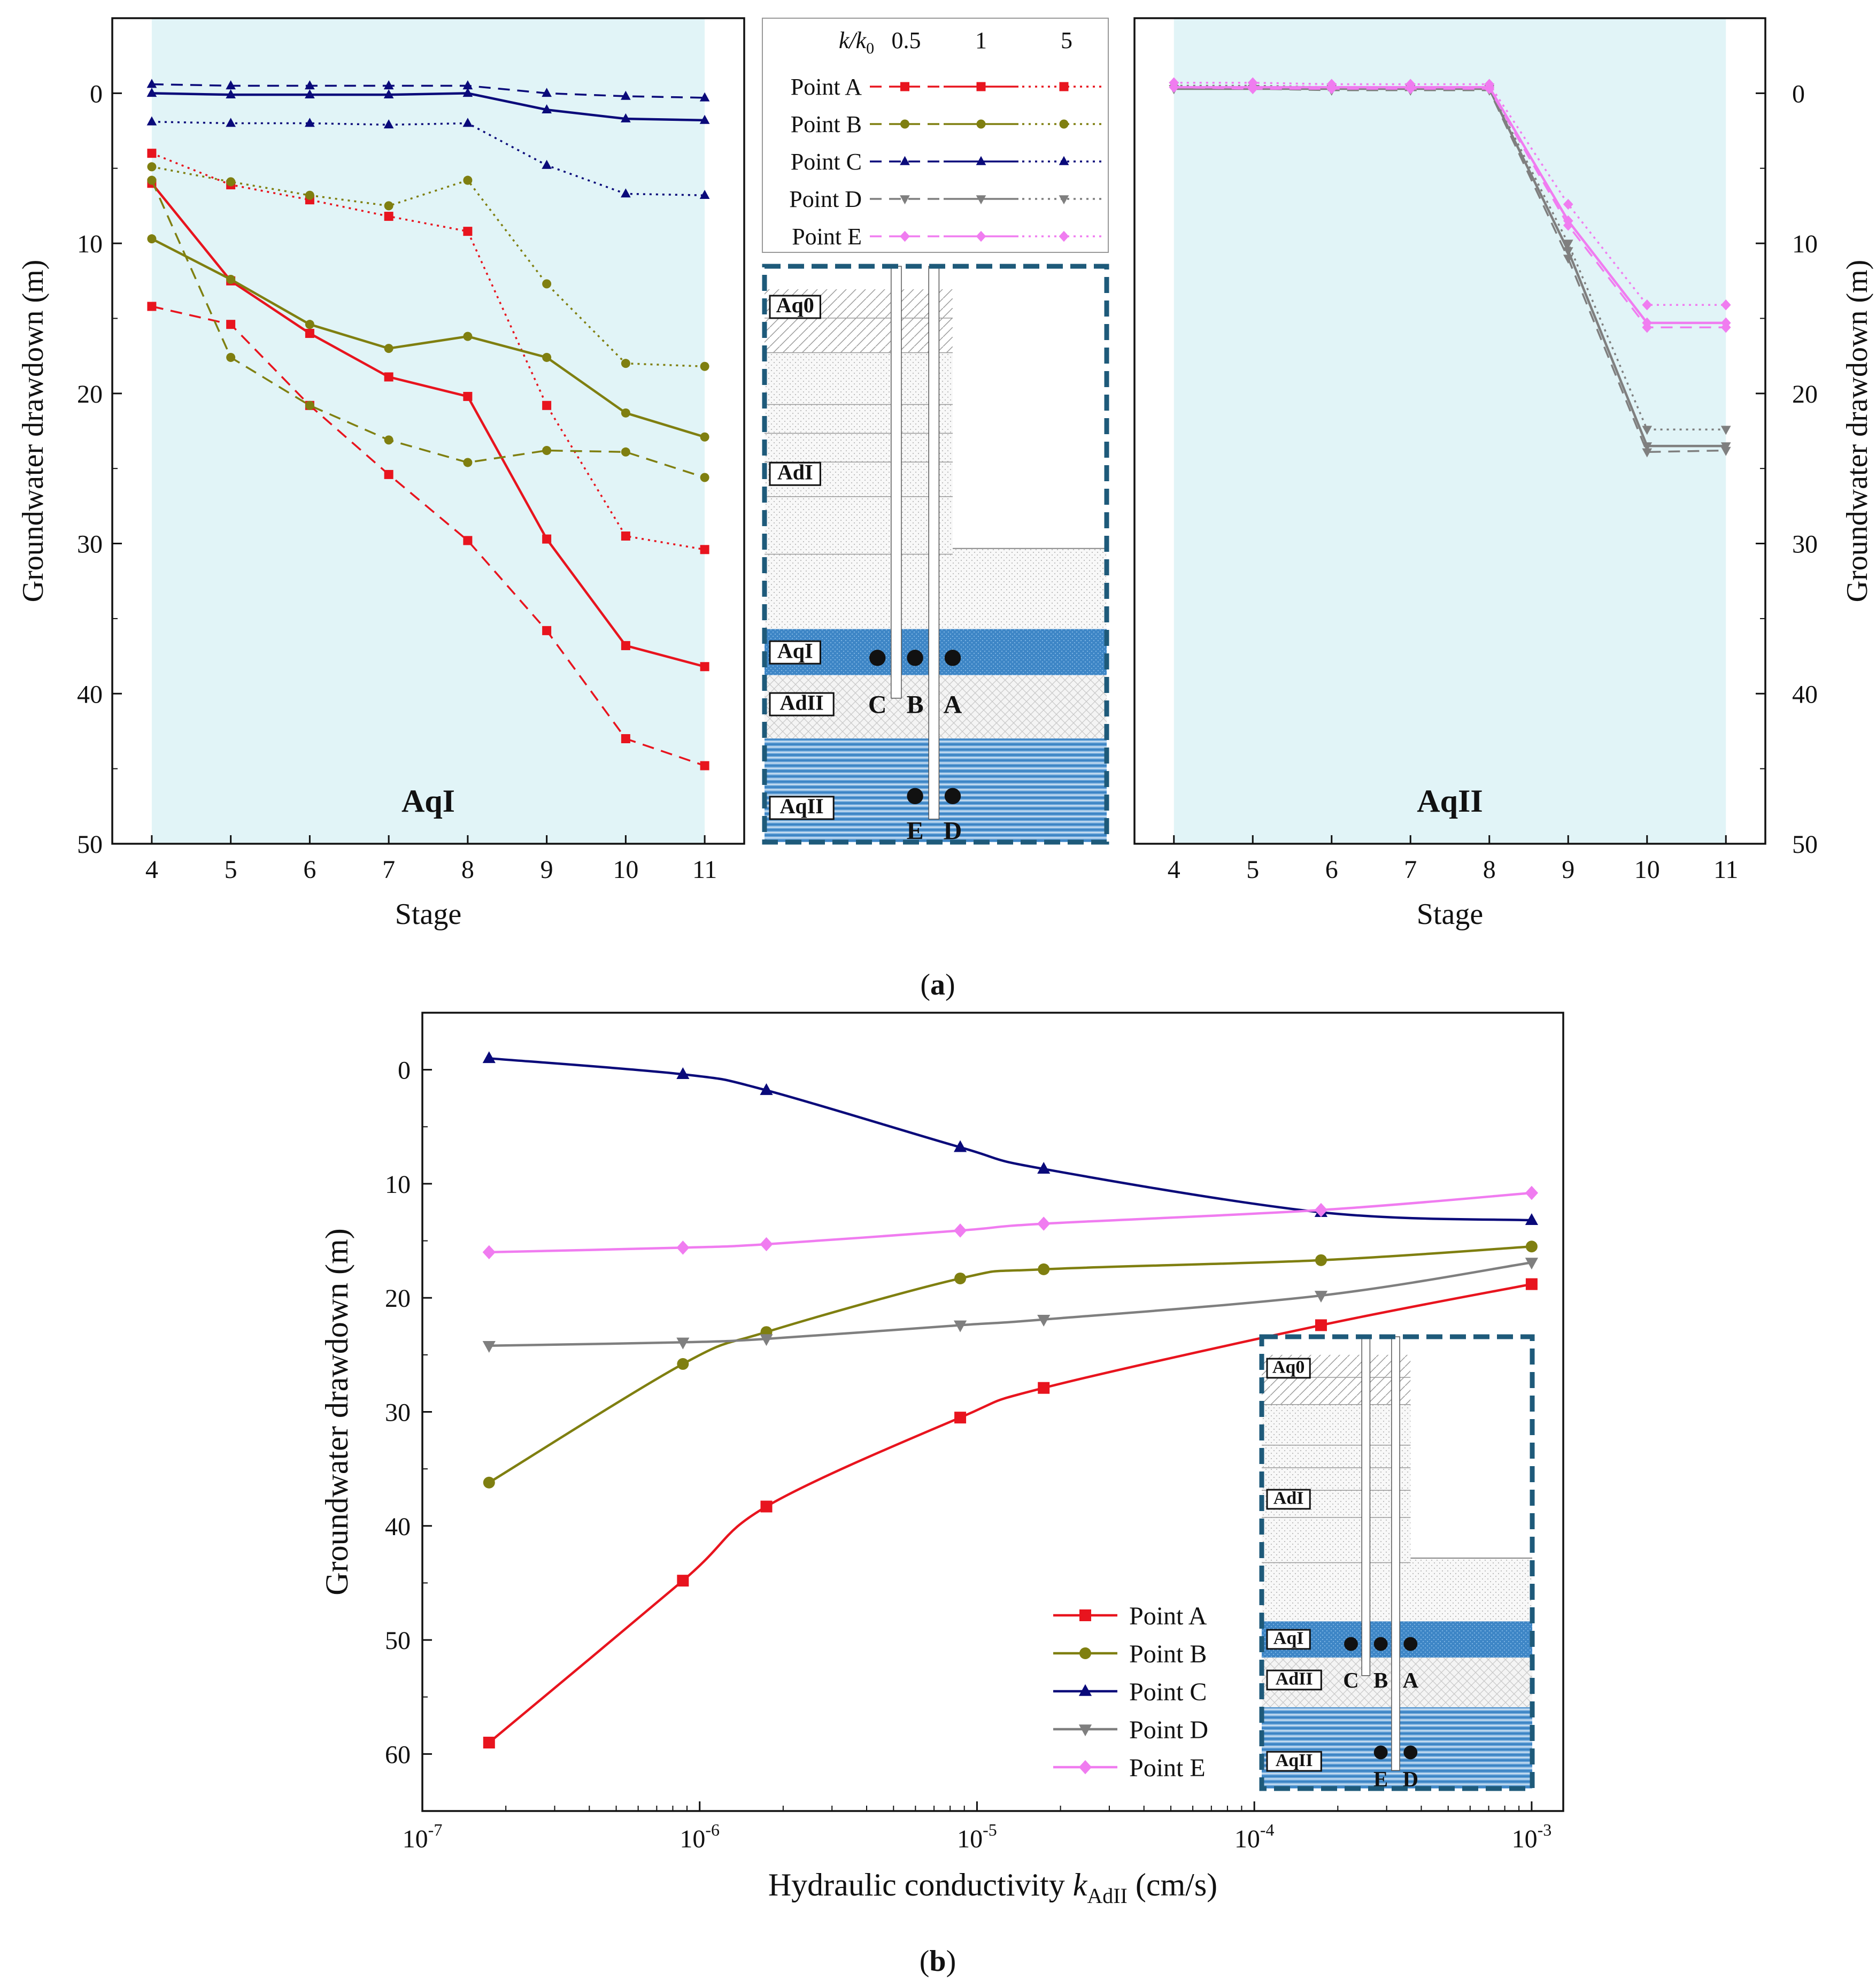 The image size is (1876, 1988). I want to click on aquifer-annotation: AqII, so click(1450, 801).